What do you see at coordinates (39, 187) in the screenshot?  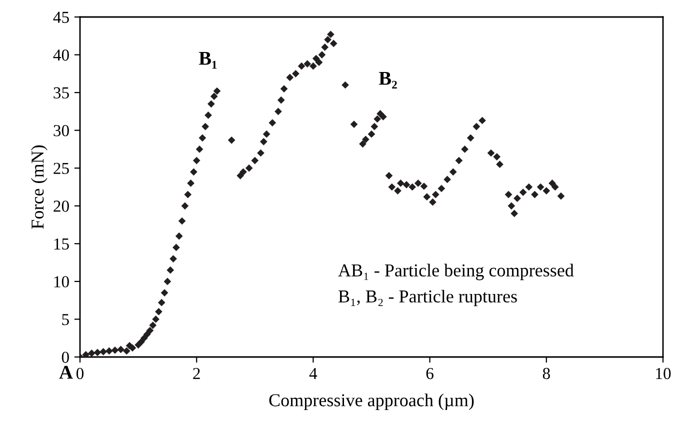 I see `y-axis-title: Force (mN)` at bounding box center [39, 187].